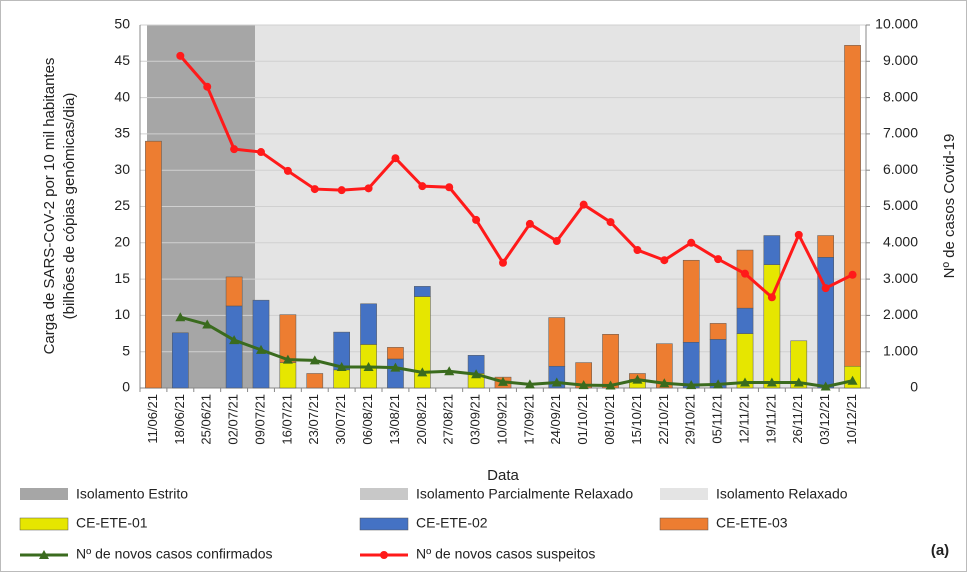 The width and height of the screenshot is (967, 577). What do you see at coordinates (900, 242) in the screenshot?
I see `y2-tick-label: 4.000` at bounding box center [900, 242].